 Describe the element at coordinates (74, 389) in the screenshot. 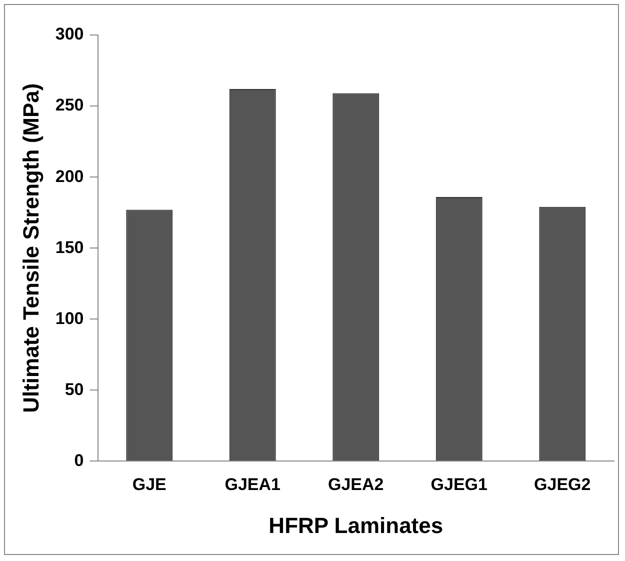

I see `y-tick-label: 50` at that location.